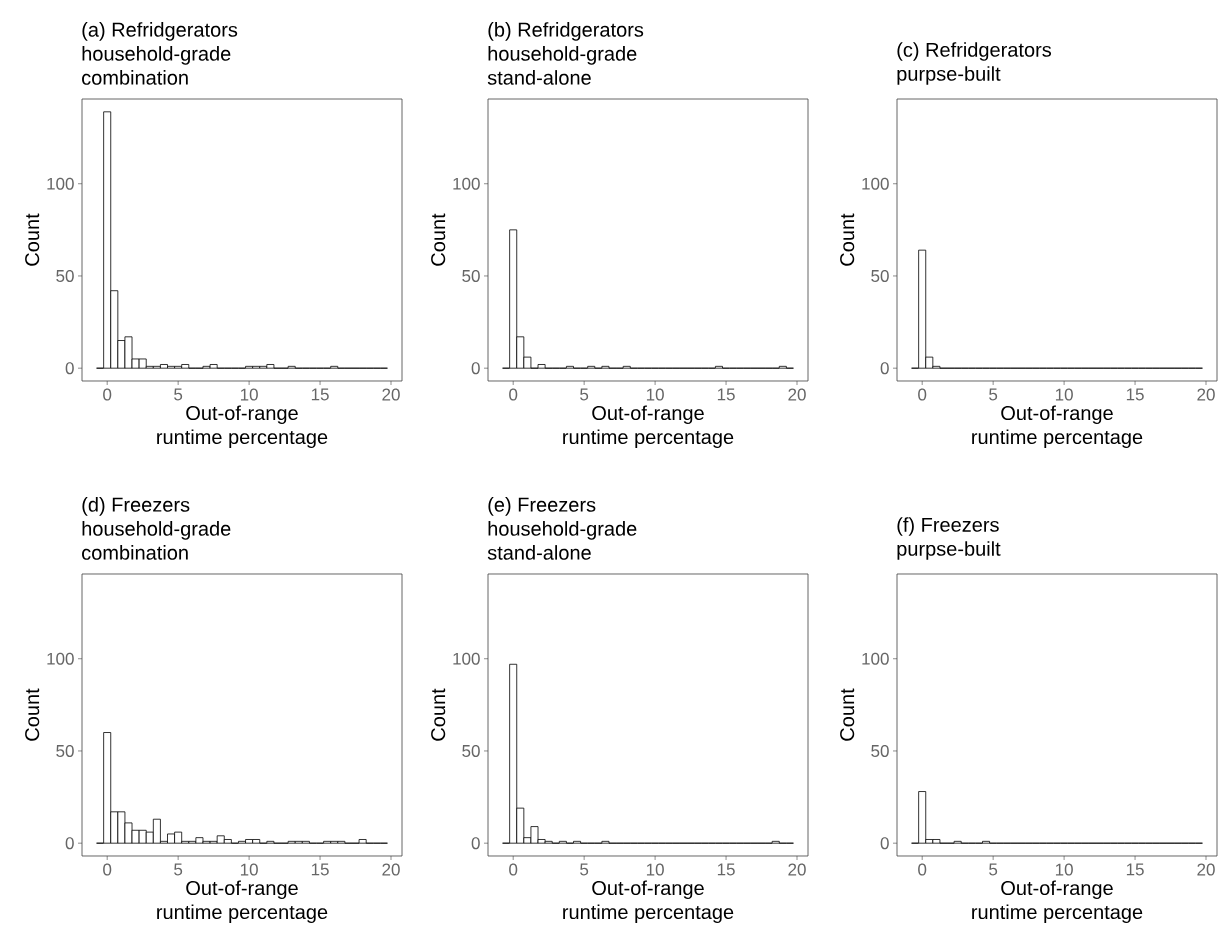 The width and height of the screenshot is (1227, 942). What do you see at coordinates (566, 31) in the screenshot?
I see `chart-title: (b) Refridgerators` at bounding box center [566, 31].